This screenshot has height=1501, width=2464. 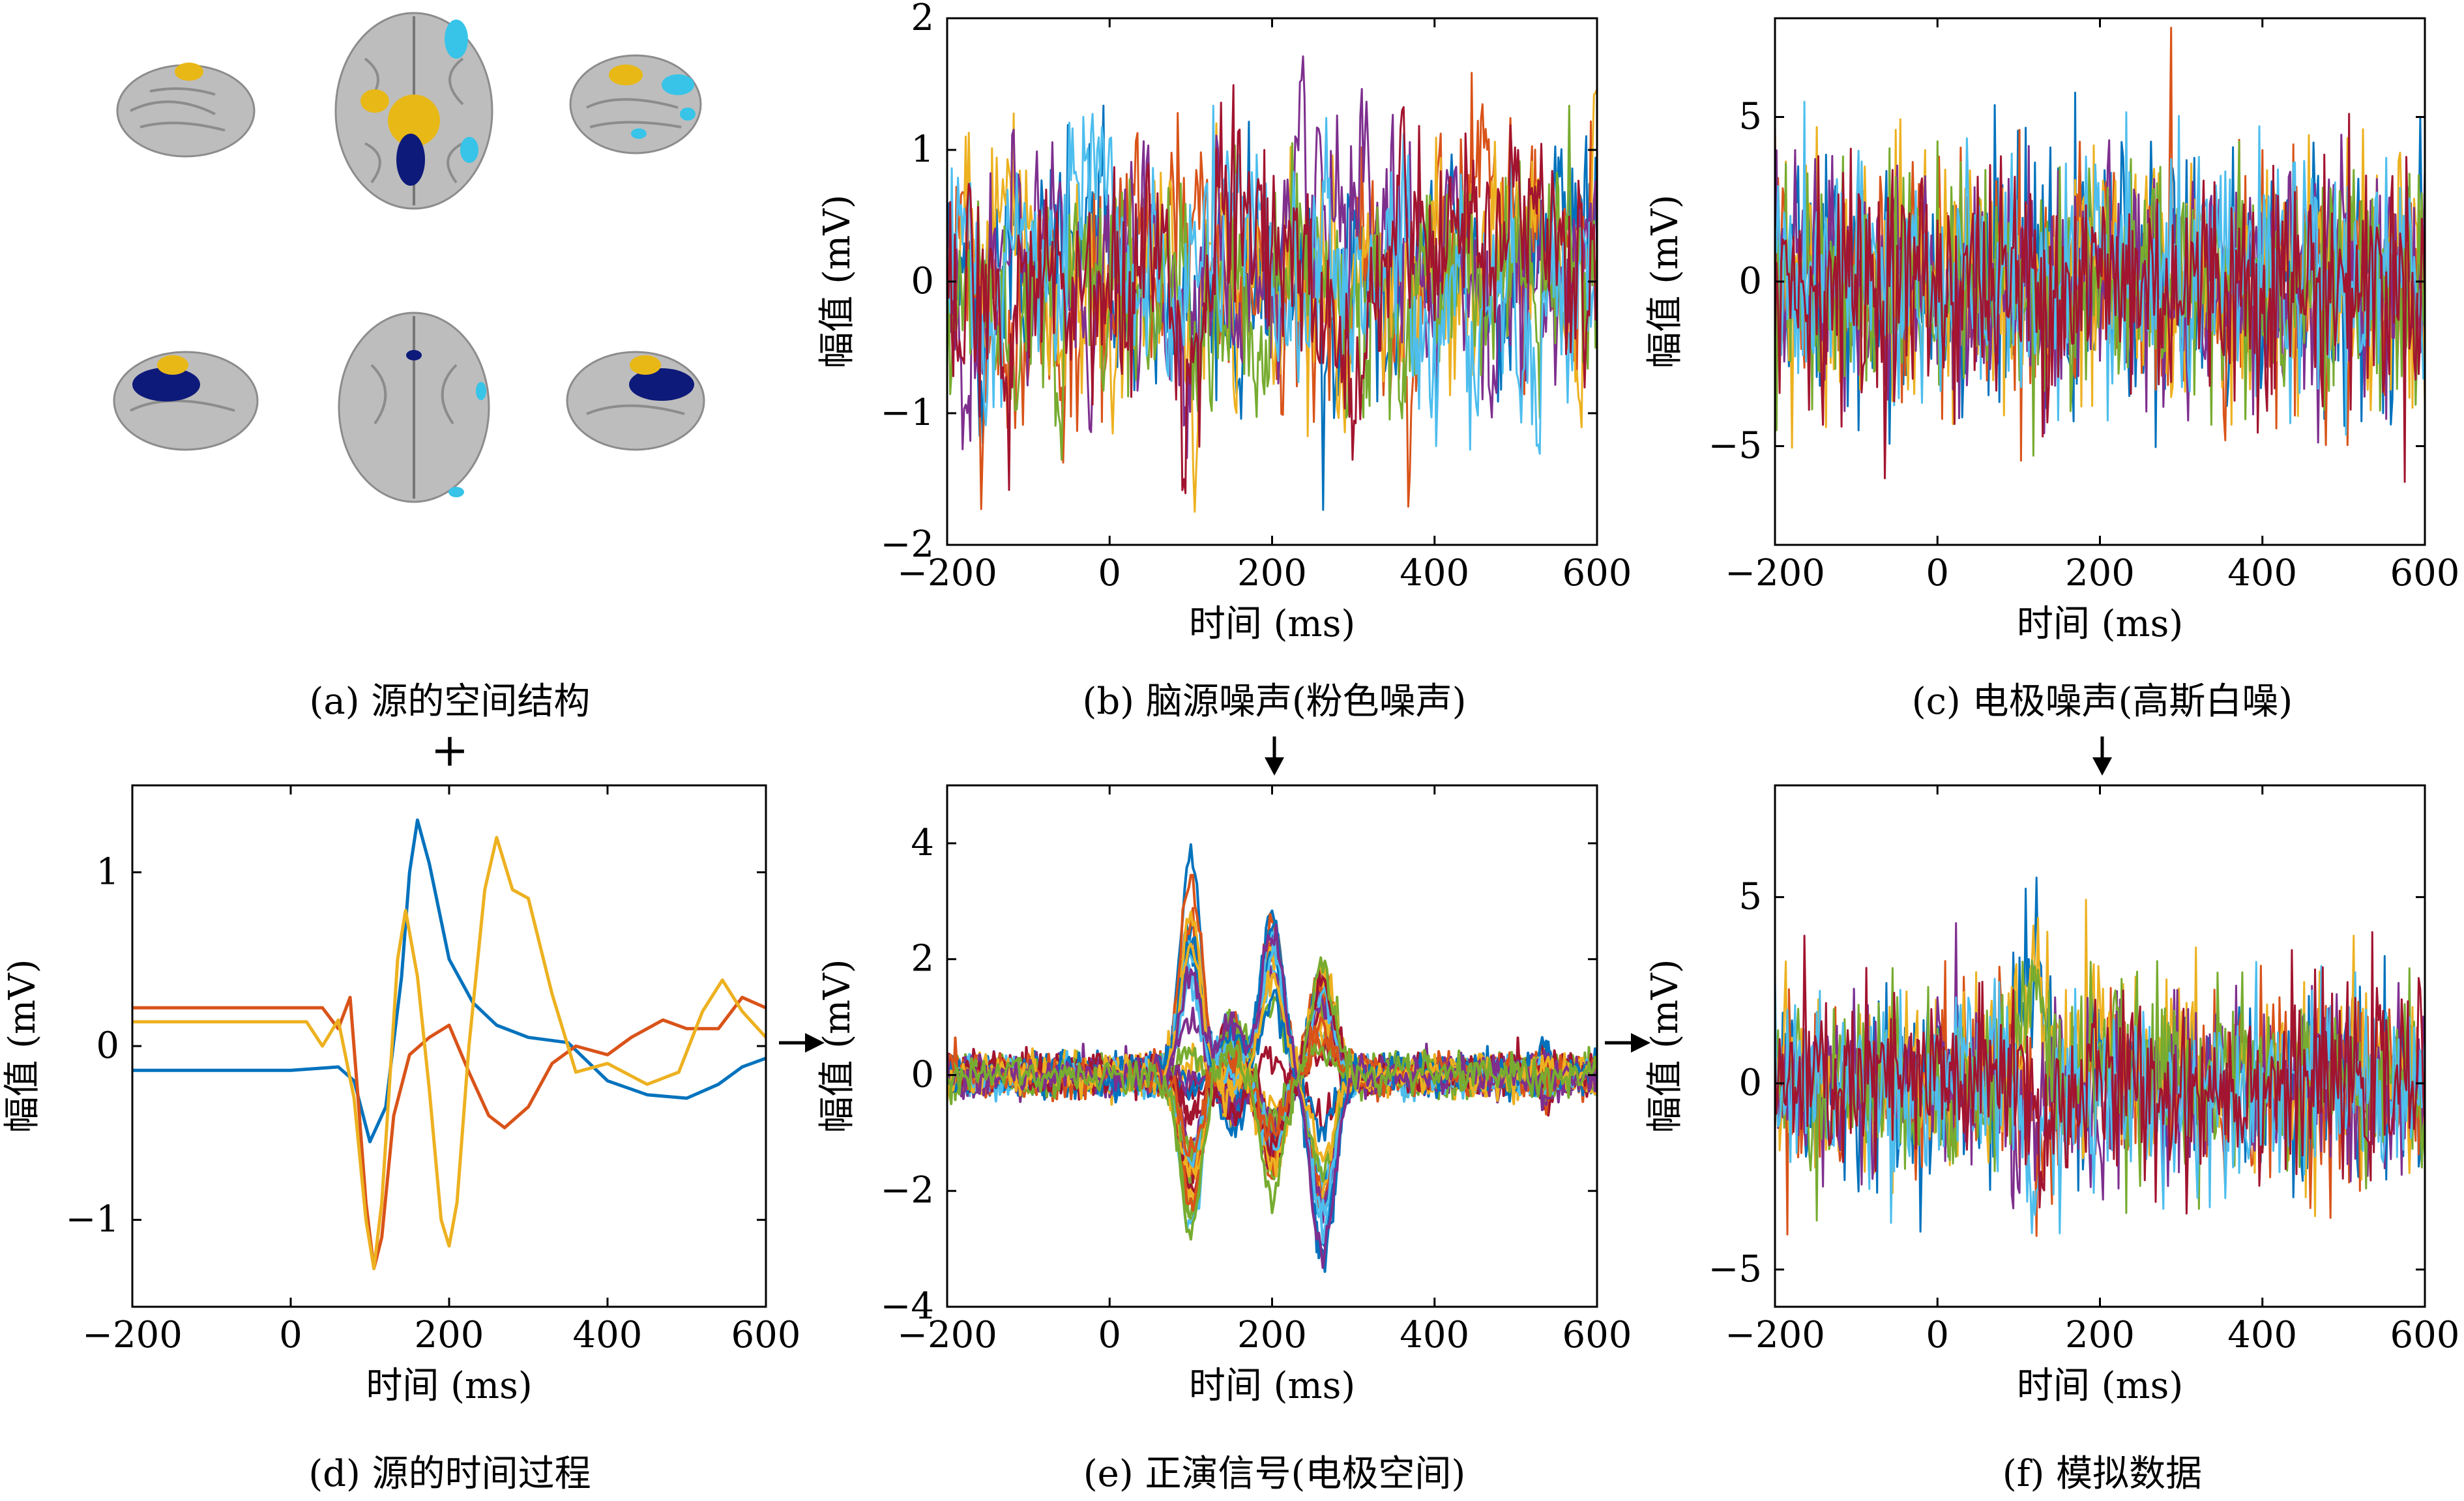 I want to click on panel-e-forward-signal-plot: −200 0 200 400 600 −4 −2 0 2 4 时间 (ms) 幅值 (mV), so click(x=1224, y=1095).